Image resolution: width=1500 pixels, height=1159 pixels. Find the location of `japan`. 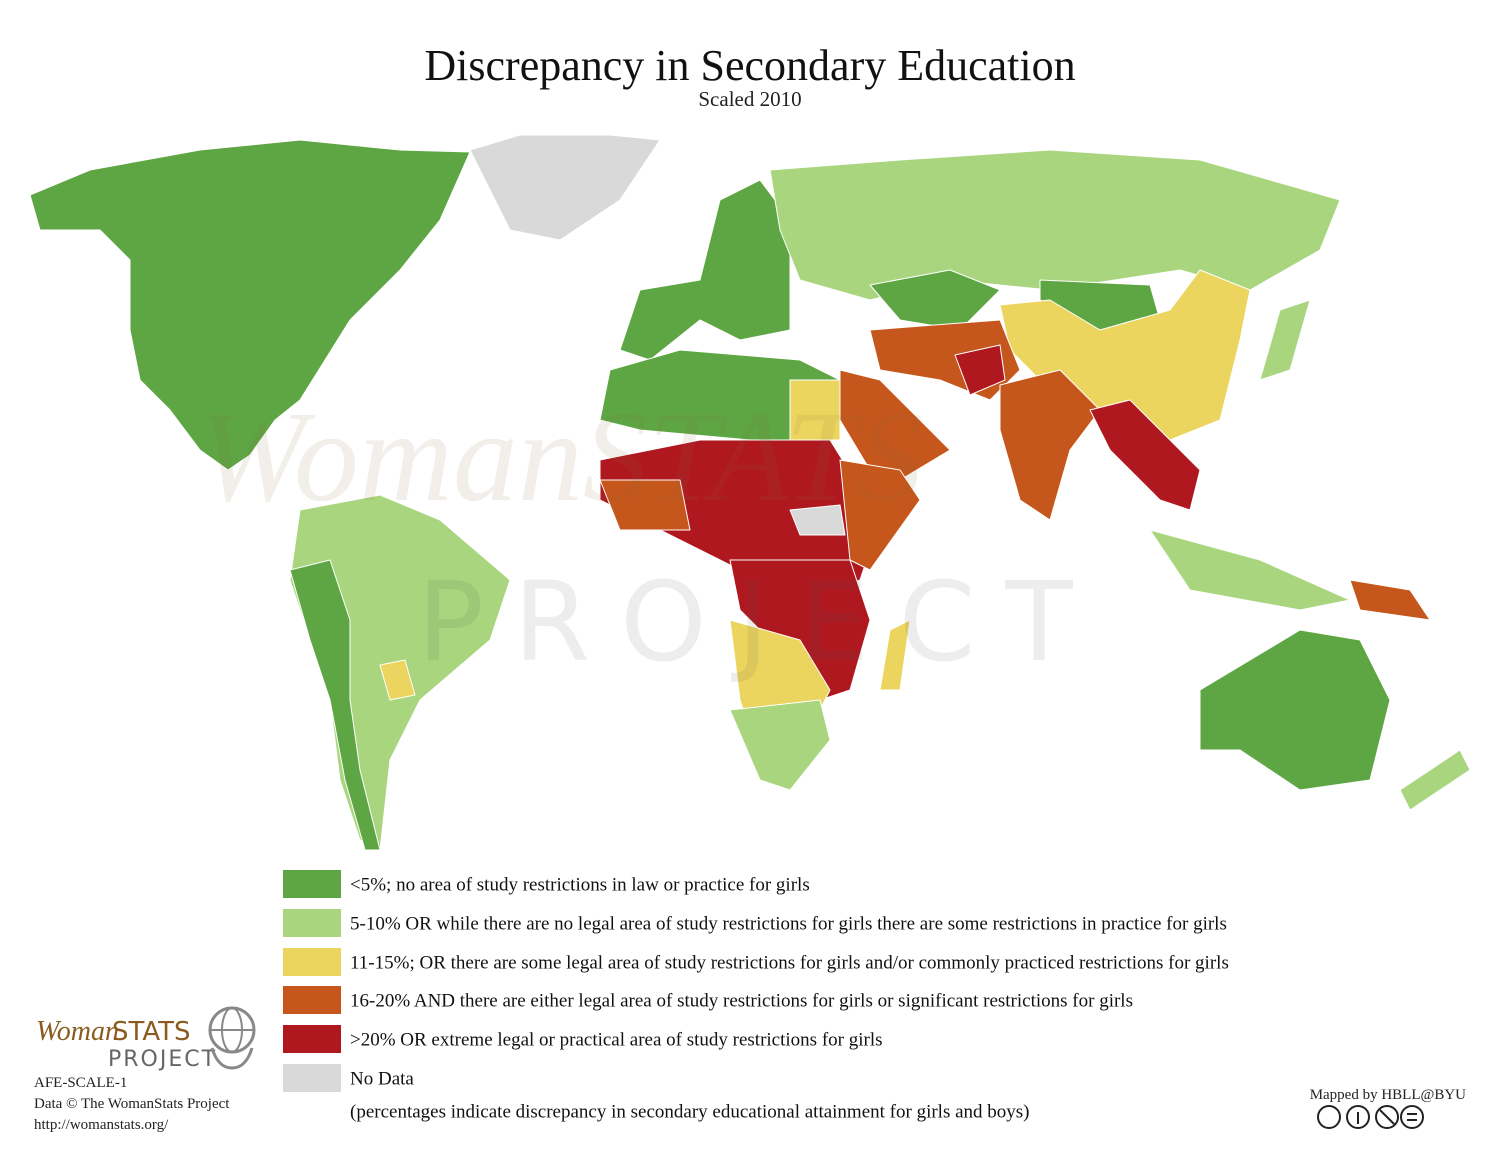

japan is located at coordinates (1285, 340).